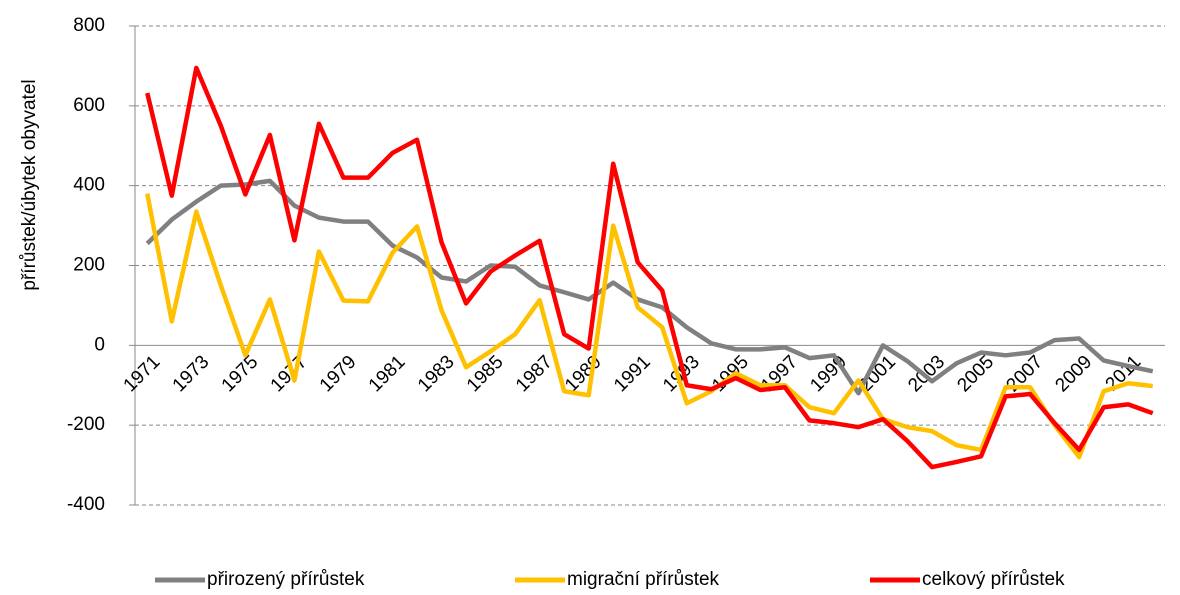  What do you see at coordinates (286, 579) in the screenshot?
I see `legend-label: přirozený přírůstek` at bounding box center [286, 579].